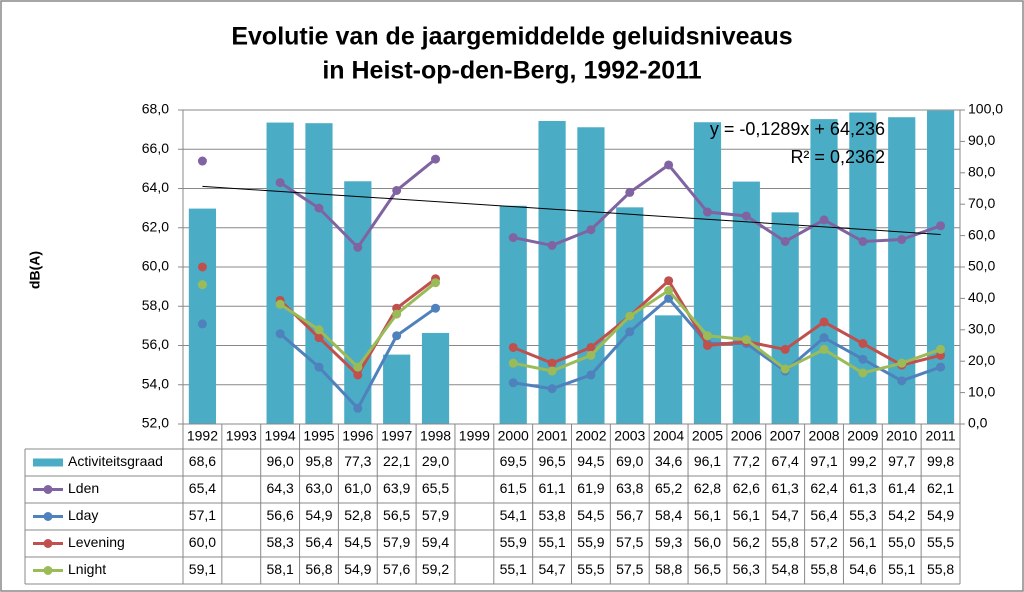 The image size is (1024, 592). Describe the element at coordinates (707, 569) in the screenshot. I see `table-value: 56,5` at that location.